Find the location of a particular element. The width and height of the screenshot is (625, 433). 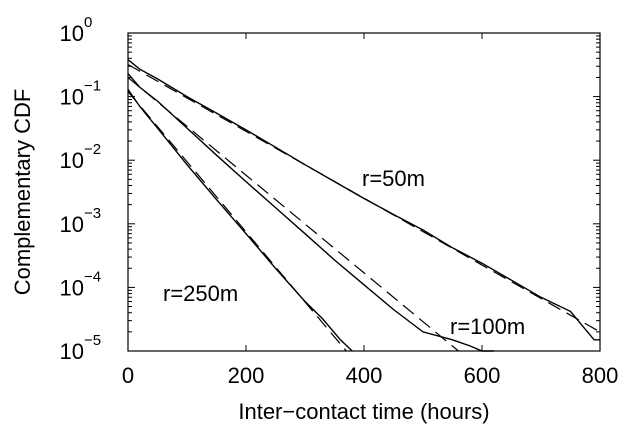

y-tick-exponent: −4 is located at coordinates (92, 276).